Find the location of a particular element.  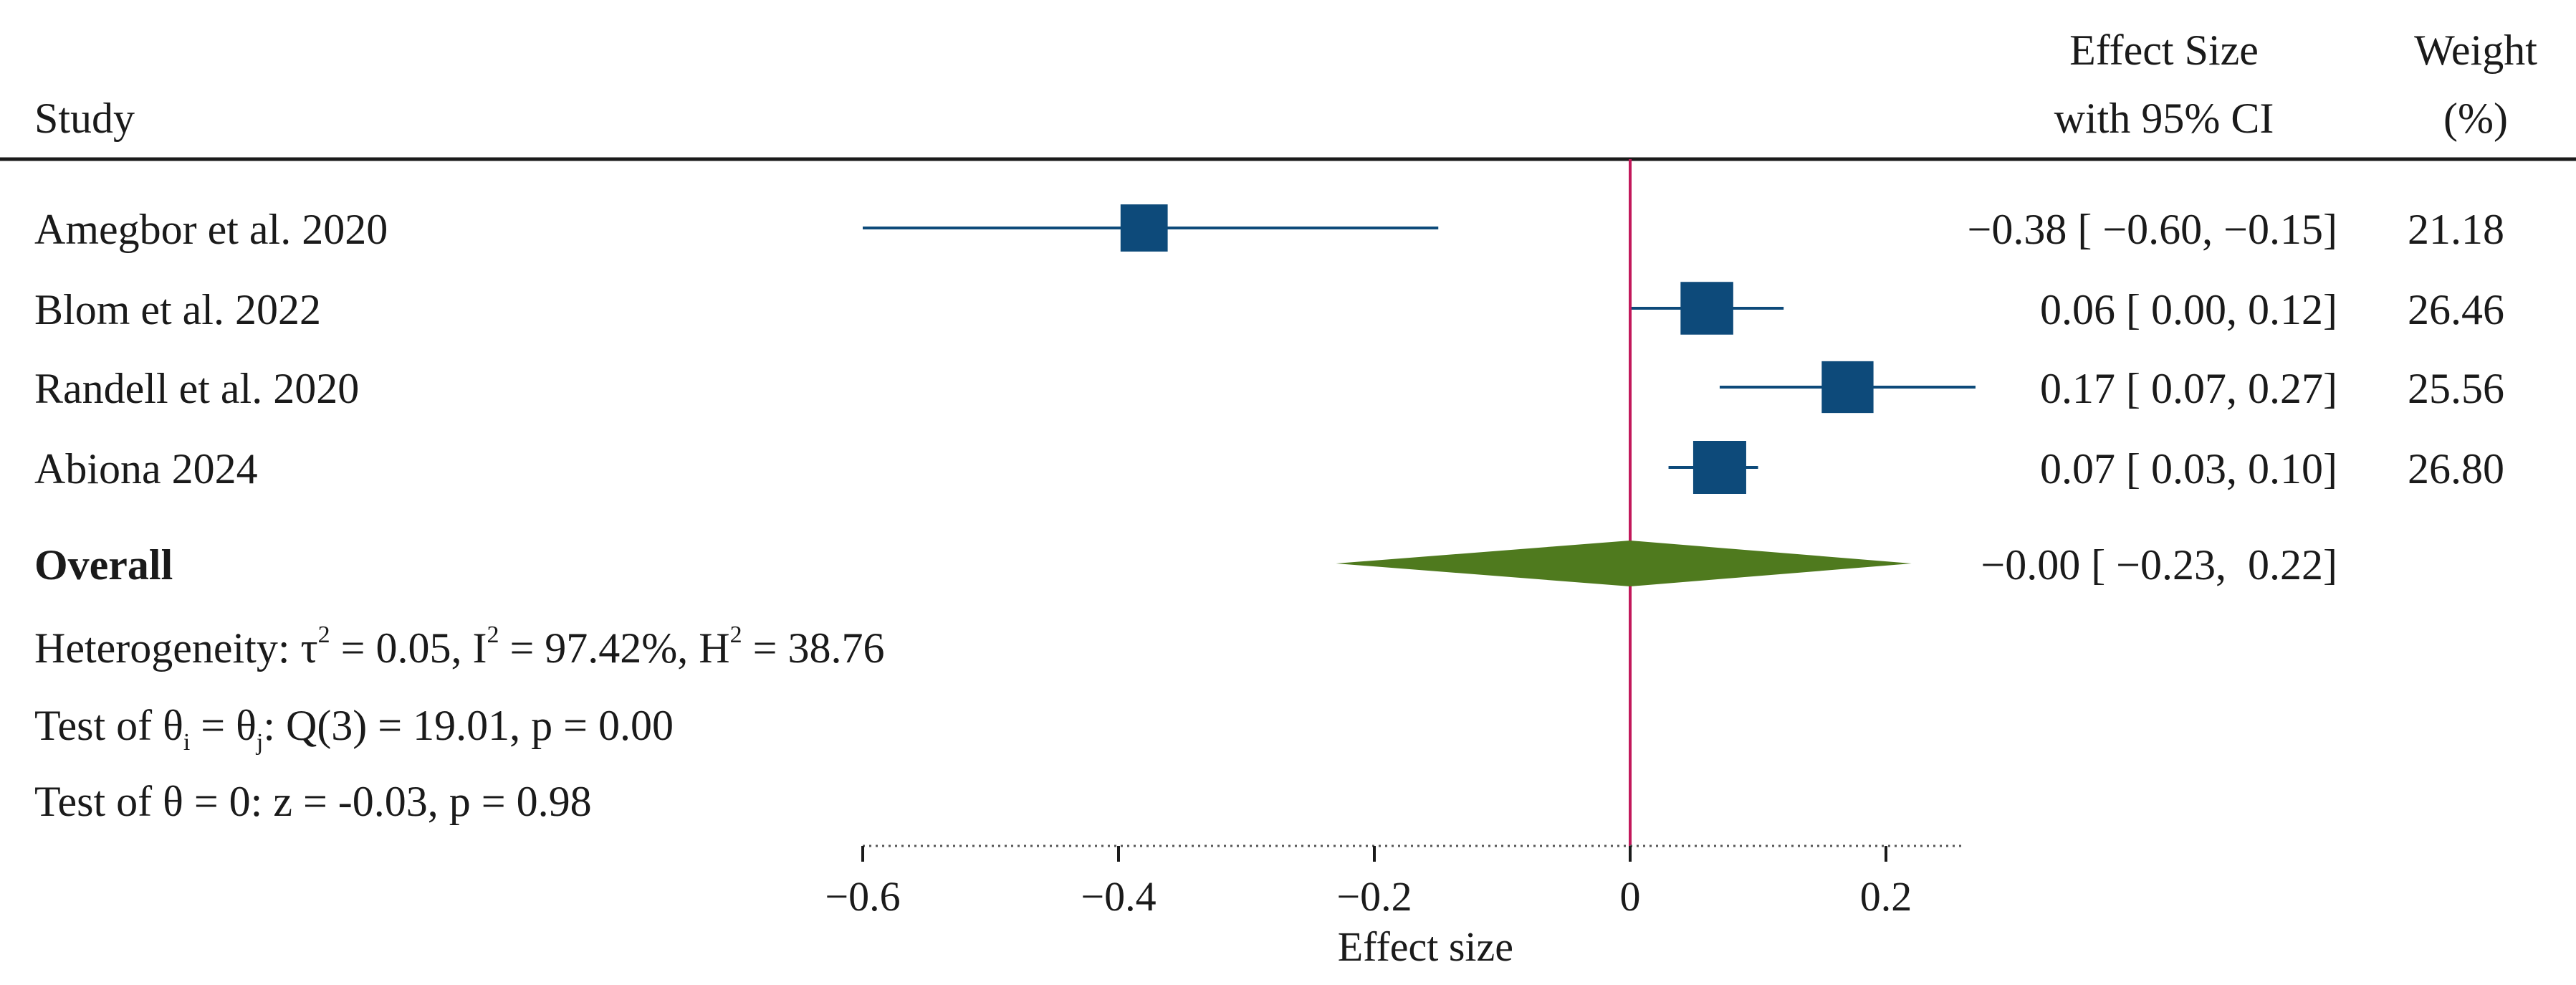

x-axis: −0.6 −0.4 −0.2 0 0.2 is located at coordinates (1394, 882).